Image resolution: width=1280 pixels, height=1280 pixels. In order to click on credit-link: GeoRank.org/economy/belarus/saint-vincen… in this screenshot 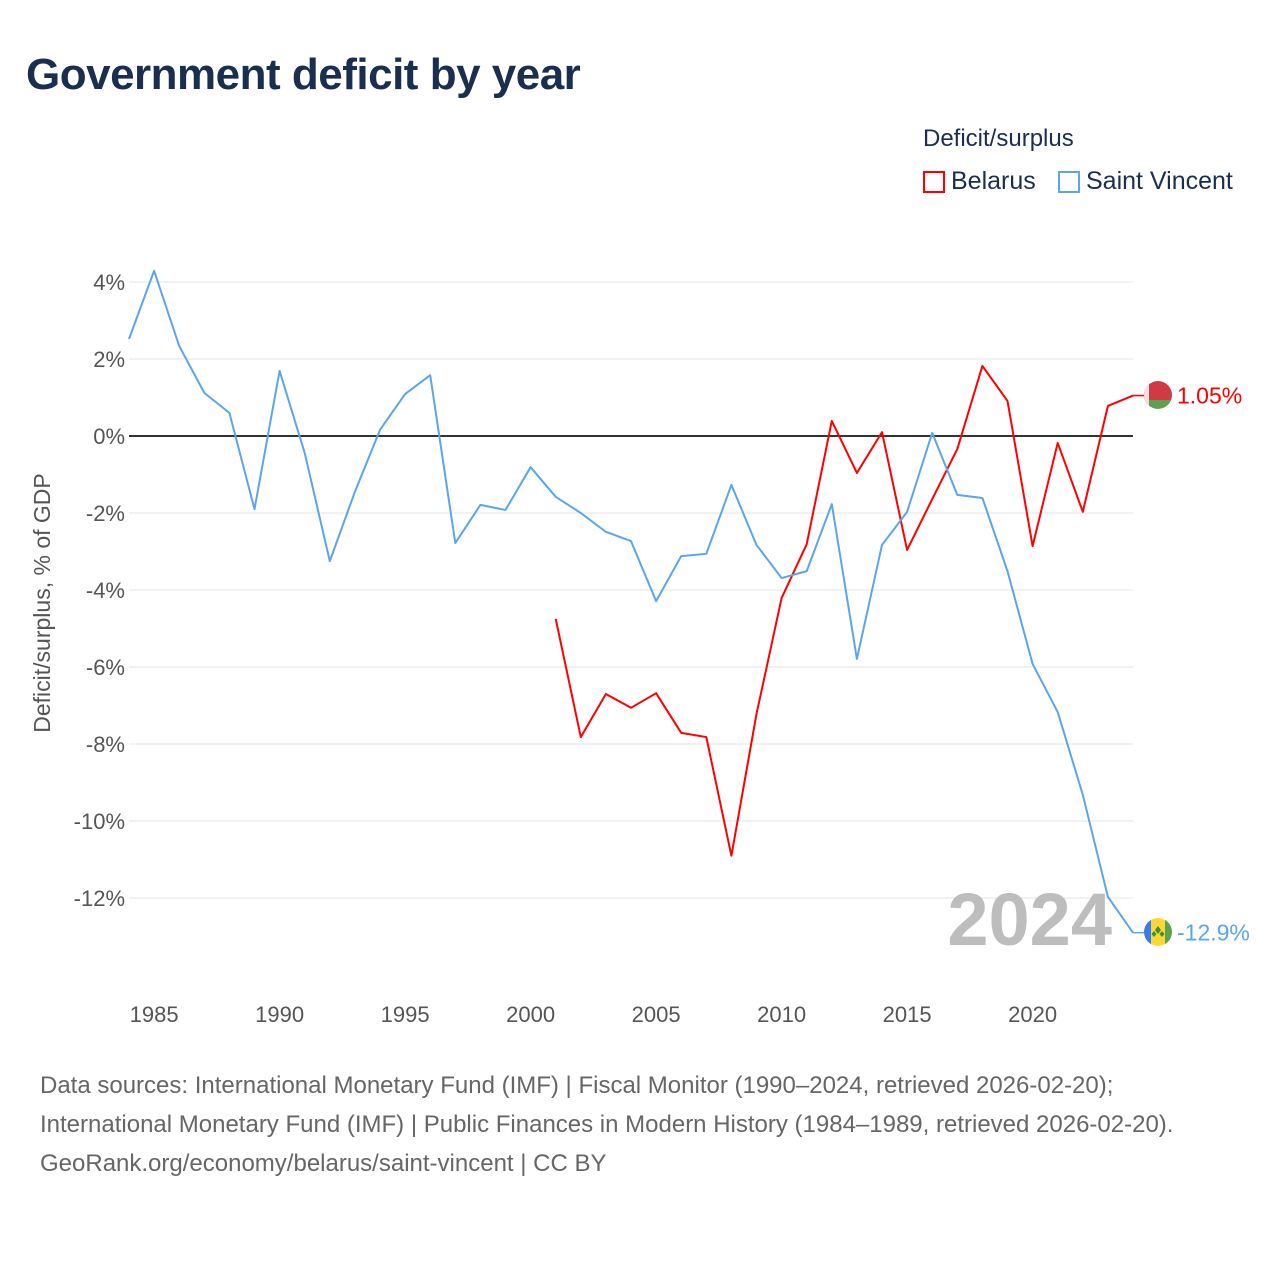, I will do `click(323, 1163)`.